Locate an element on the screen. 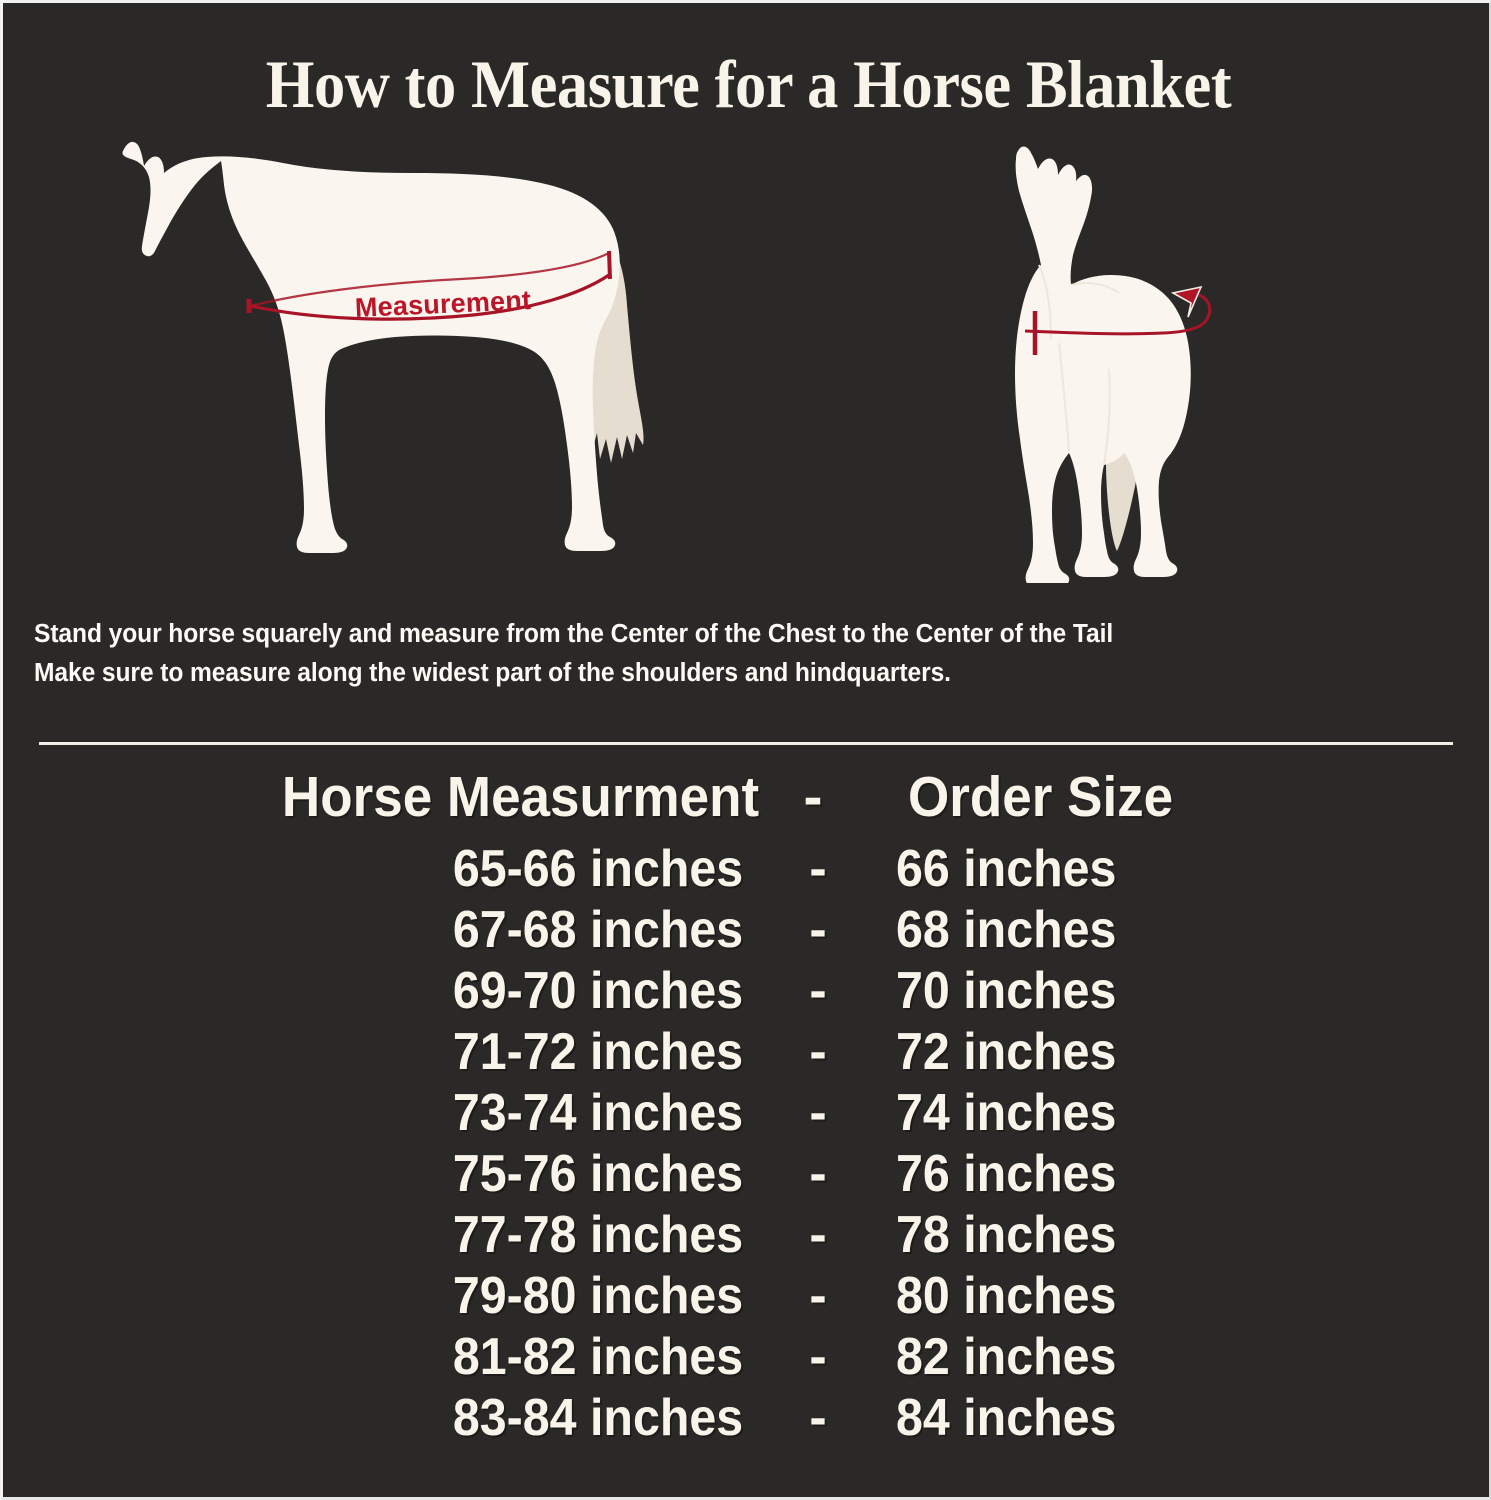  row-order-size: 68 inches is located at coordinates (1006, 930).